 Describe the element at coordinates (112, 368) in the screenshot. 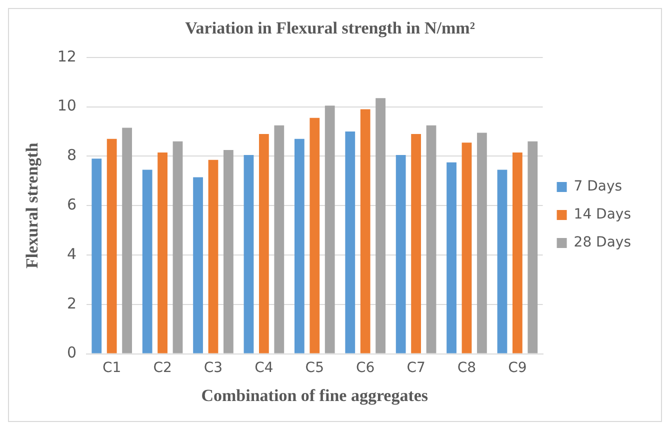

I see `x-tick-label: C1` at that location.